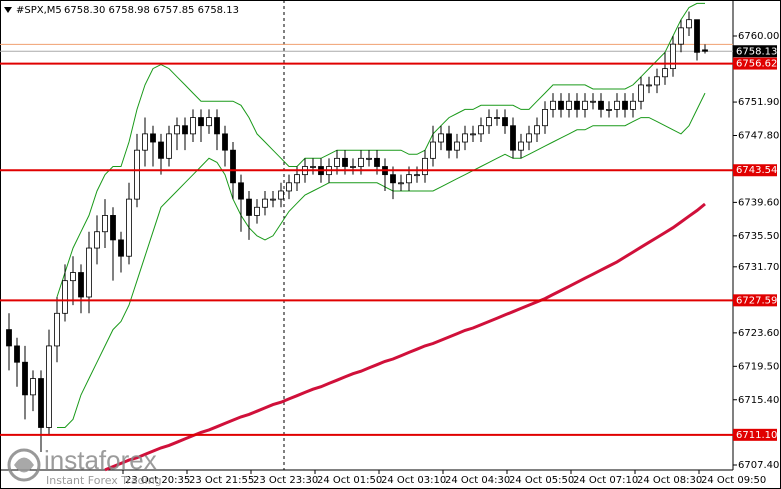 This screenshot has width=781, height=489. What do you see at coordinates (758, 202) in the screenshot?
I see `y-tick-label: 6739.60` at bounding box center [758, 202].